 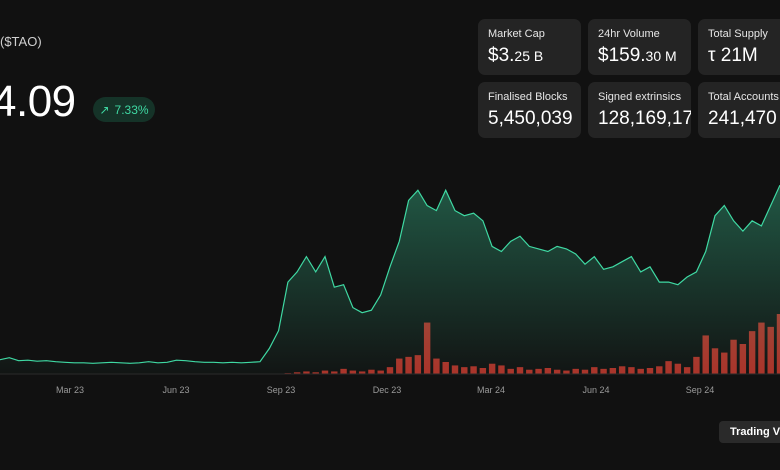 I want to click on x-tick-label: Mar 23, so click(x=70, y=390).